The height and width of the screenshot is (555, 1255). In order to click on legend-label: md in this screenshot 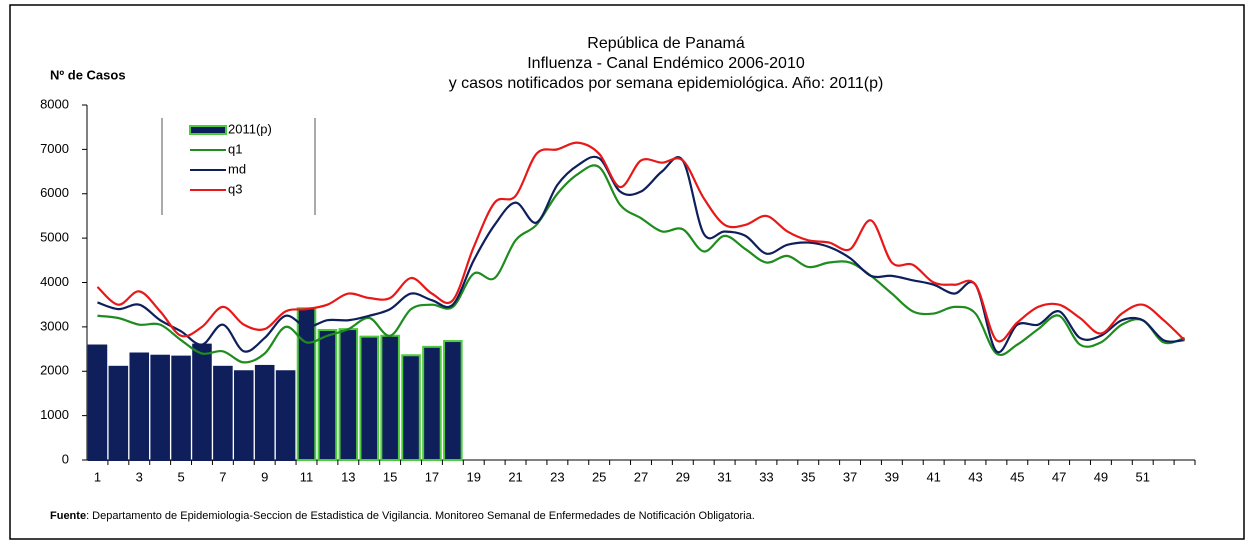, I will do `click(237, 168)`.